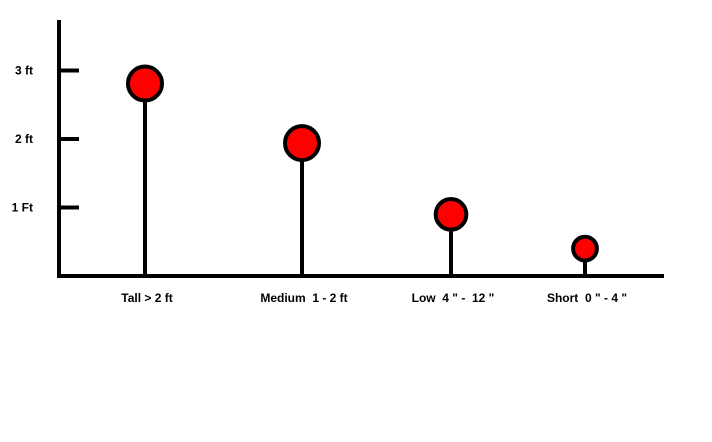 Image resolution: width=712 pixels, height=442 pixels. Describe the element at coordinates (146, 298) in the screenshot. I see `category-label: Tall > 2 ft` at that location.